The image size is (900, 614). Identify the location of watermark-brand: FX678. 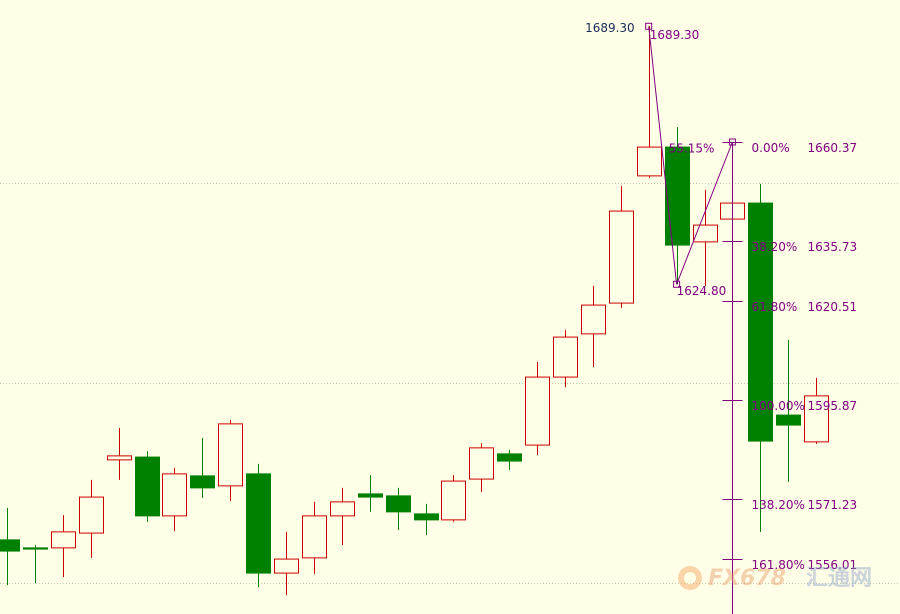
(747, 578).